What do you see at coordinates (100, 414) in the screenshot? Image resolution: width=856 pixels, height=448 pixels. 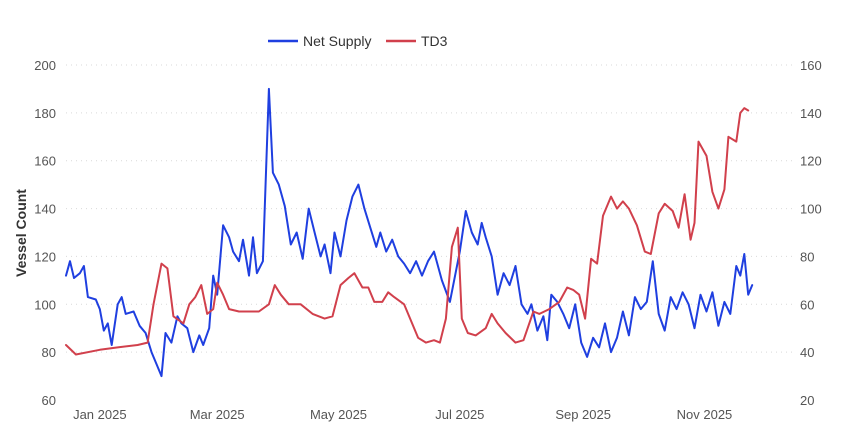 I see `x-tick-label: Jan 2025` at bounding box center [100, 414].